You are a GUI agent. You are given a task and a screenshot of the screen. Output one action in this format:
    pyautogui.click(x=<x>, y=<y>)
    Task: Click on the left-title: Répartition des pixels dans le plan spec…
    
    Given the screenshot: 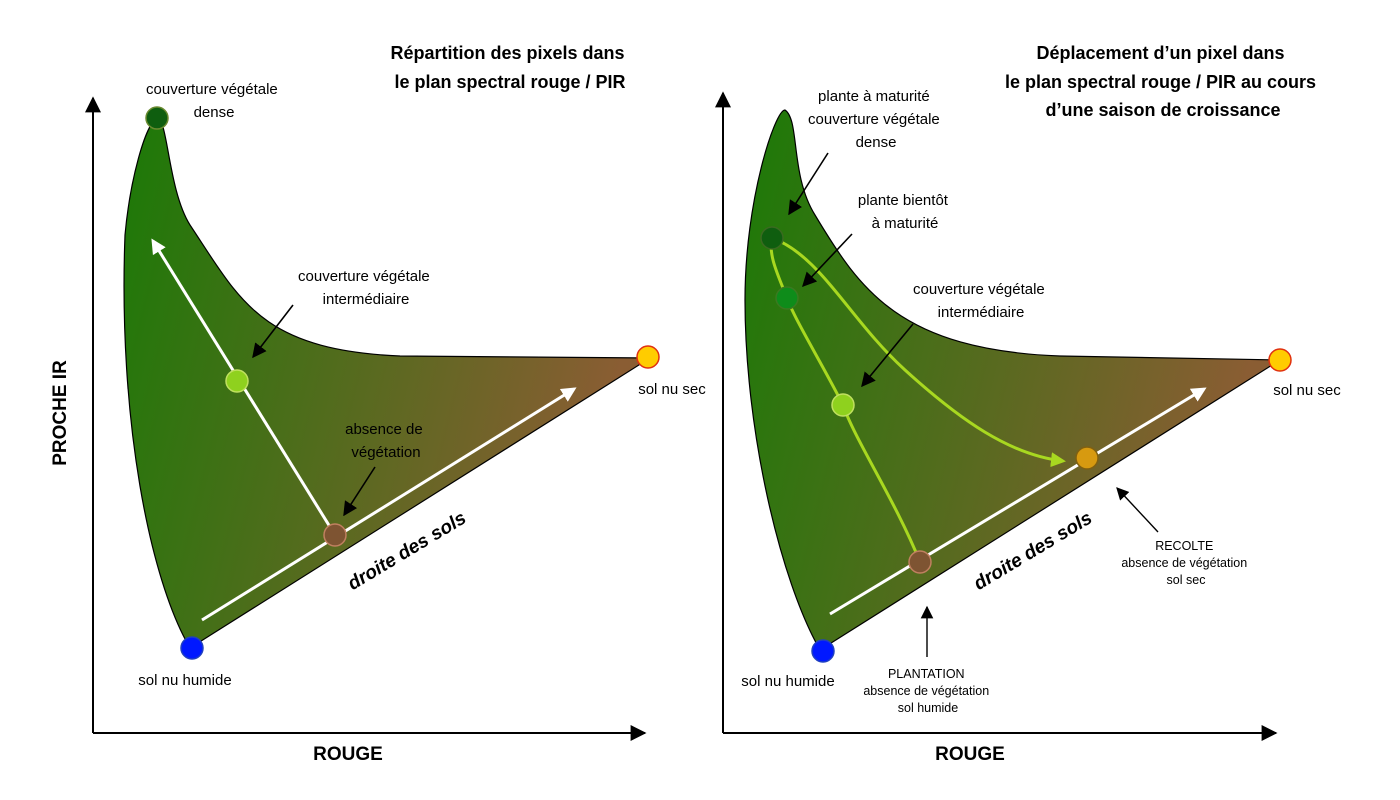 What is the action you would take?
    pyautogui.click(x=509, y=67)
    